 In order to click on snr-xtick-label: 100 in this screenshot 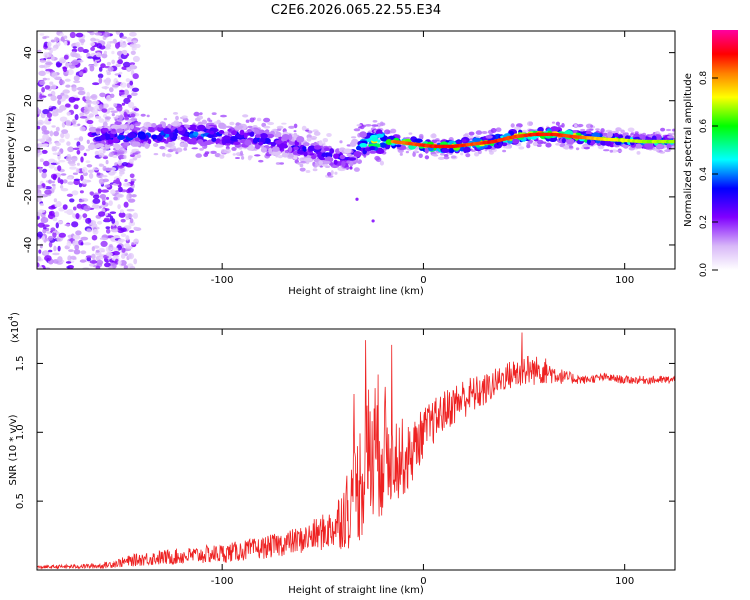, I will do `click(624, 581)`.